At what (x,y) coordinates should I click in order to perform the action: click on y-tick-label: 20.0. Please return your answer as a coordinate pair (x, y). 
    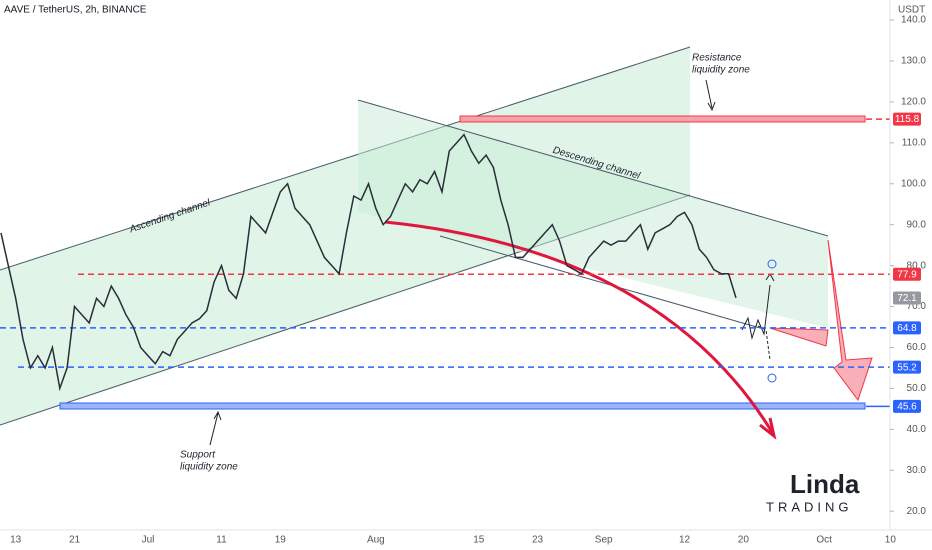
    Looking at the image, I should click on (917, 511).